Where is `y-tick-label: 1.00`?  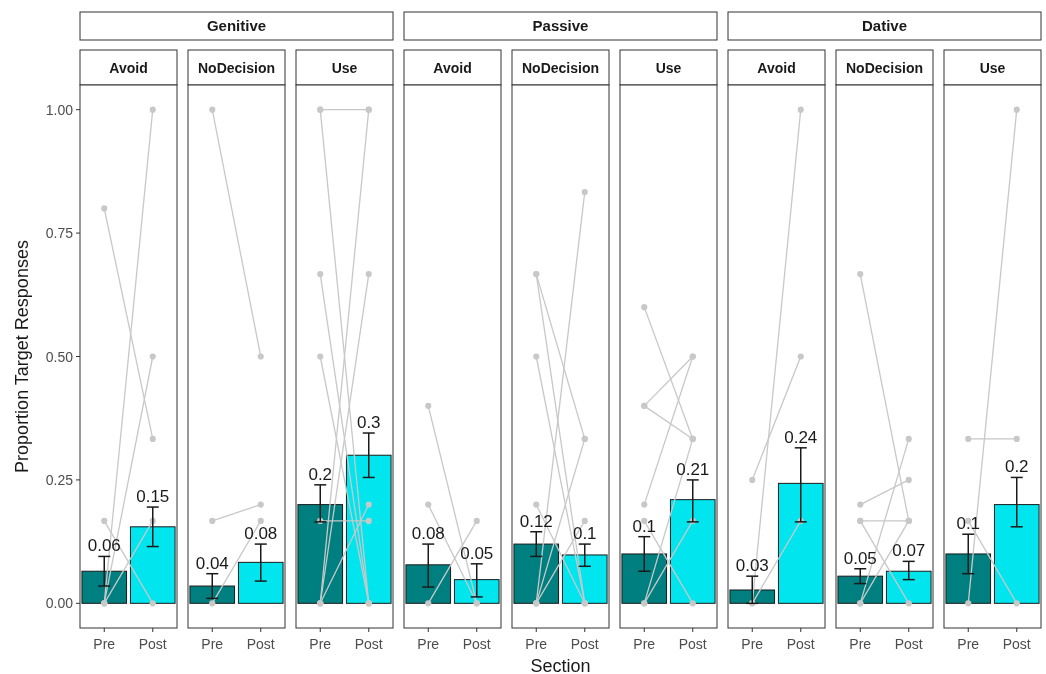 y-tick-label: 1.00 is located at coordinates (59, 109).